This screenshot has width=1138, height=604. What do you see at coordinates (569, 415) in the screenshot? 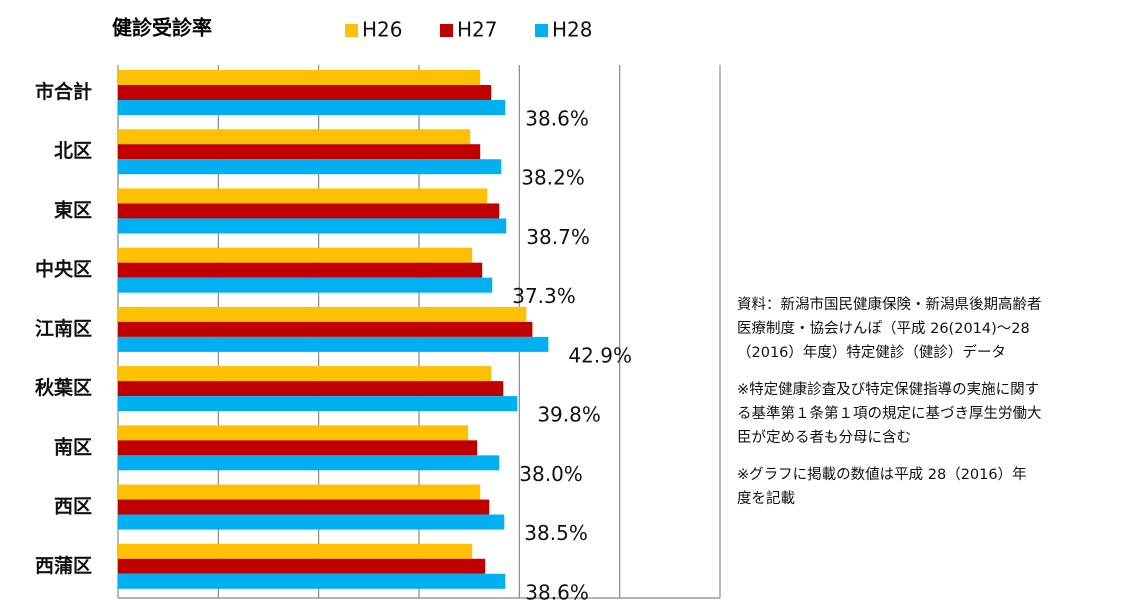
I see `value-label: 39.8%` at bounding box center [569, 415].